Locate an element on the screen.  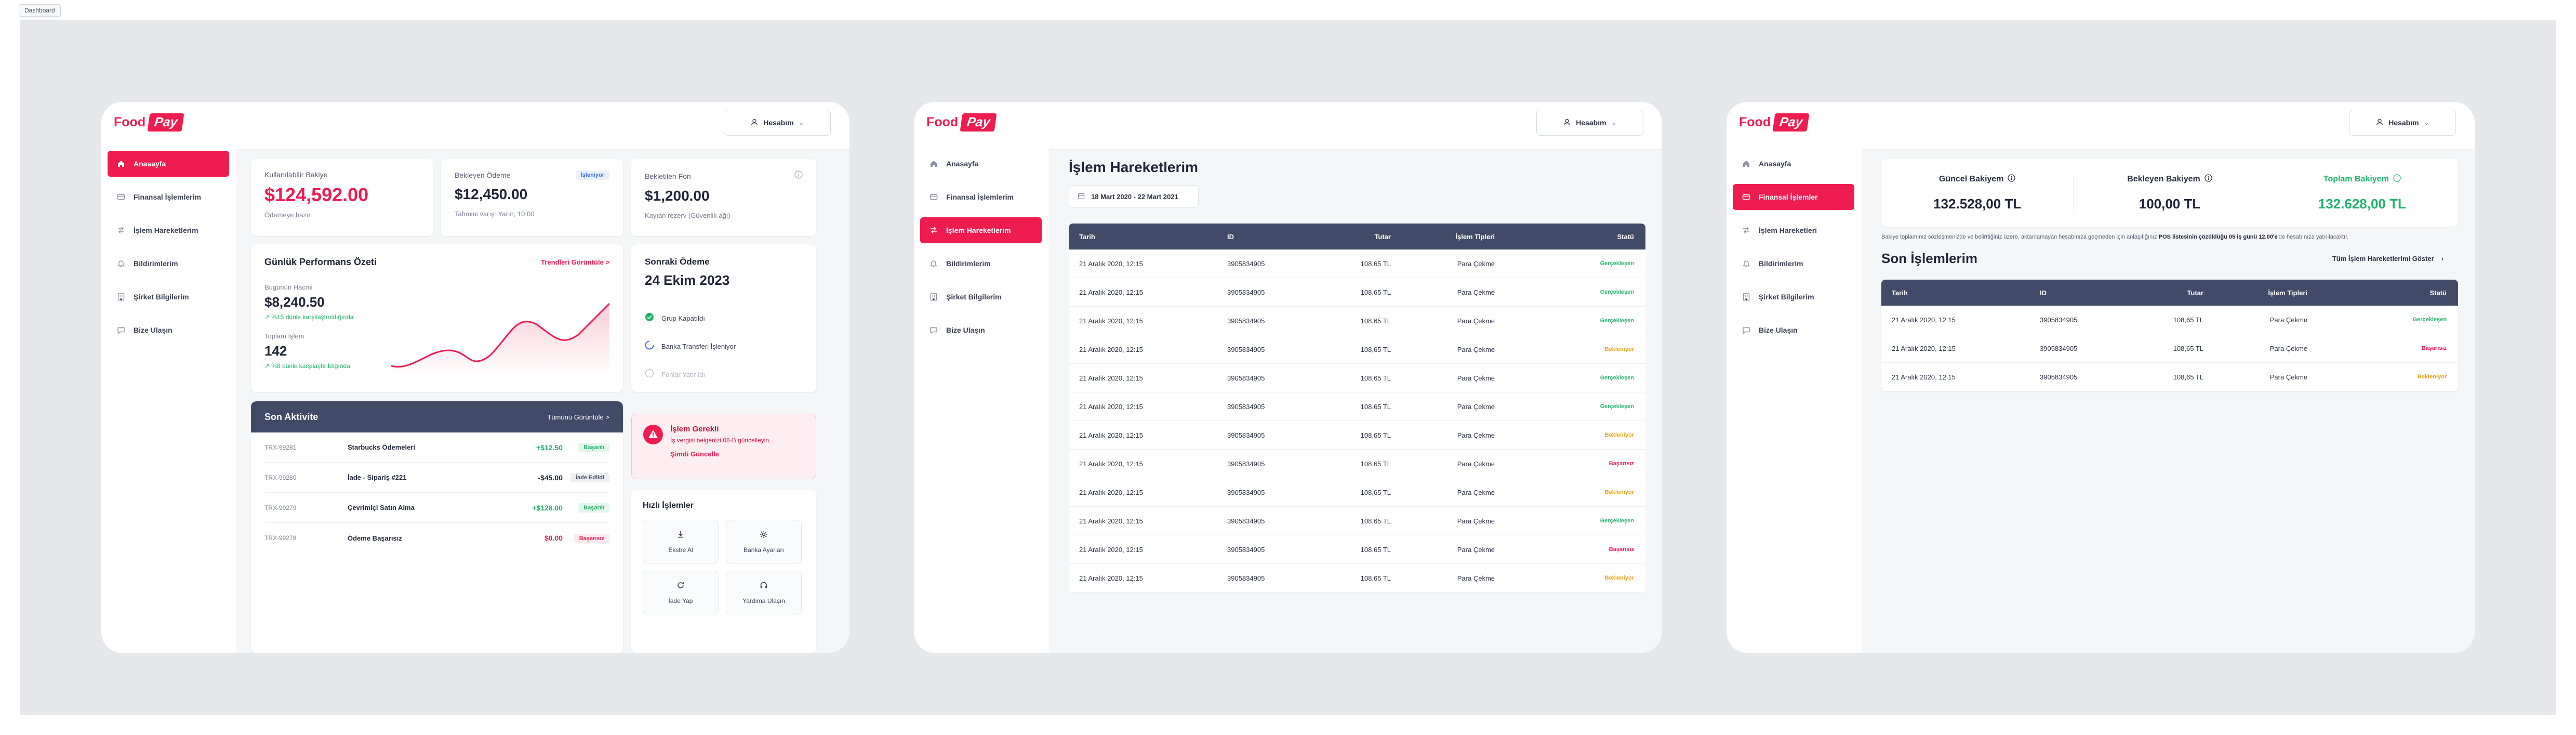
finance-icon is located at coordinates (1746, 197).